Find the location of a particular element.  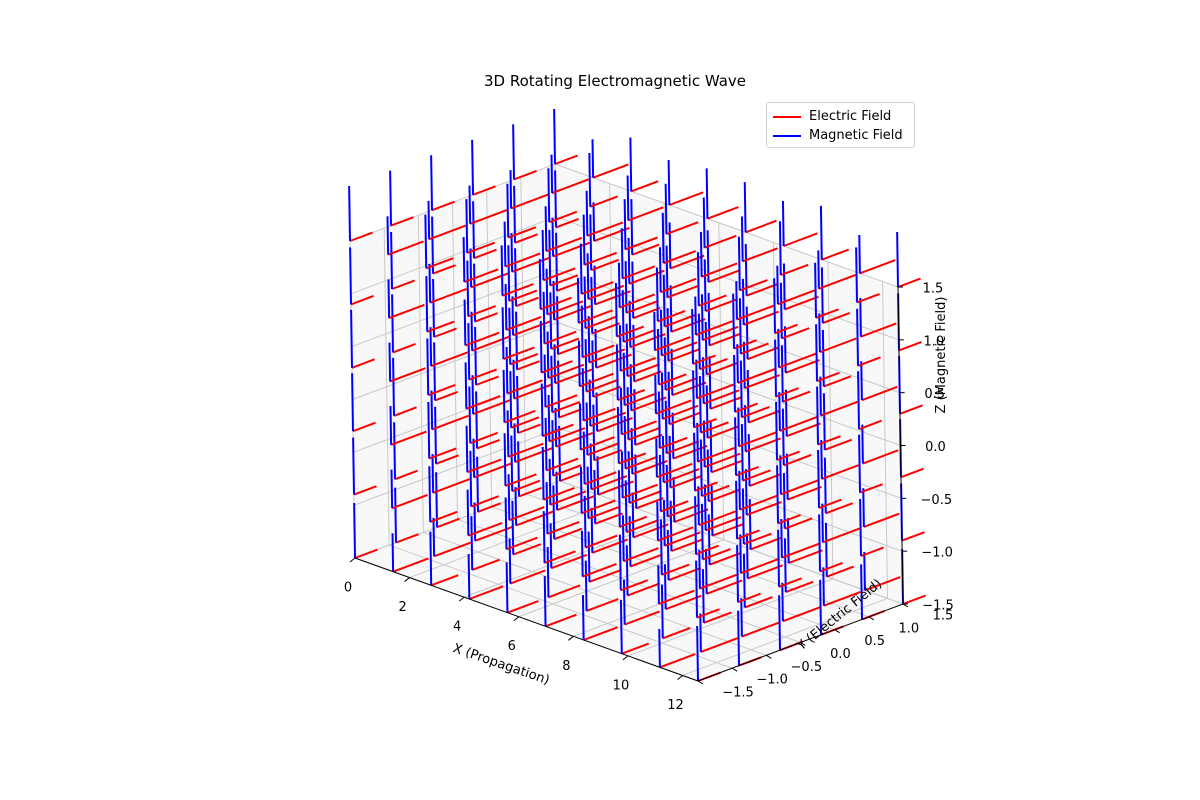

z-tick-label: 1.0 is located at coordinates (933, 341).